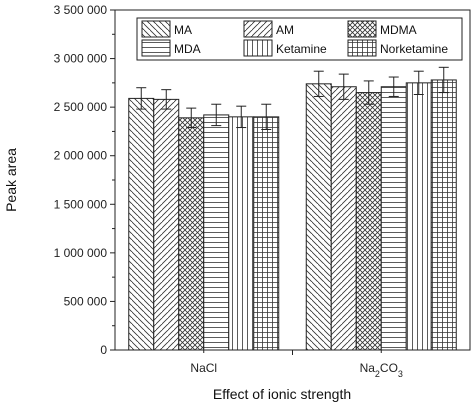  I want to click on bar-norketamine-na2co3, so click(443, 215).